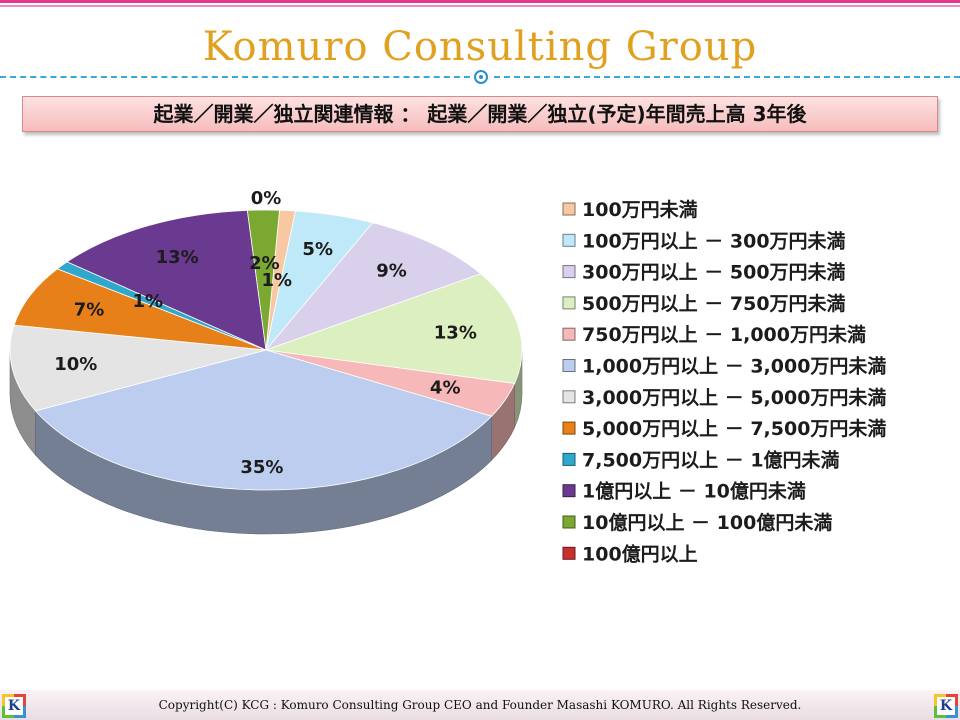  What do you see at coordinates (694, 491) in the screenshot?
I see `legend-label-9: 1億円以上 － 10億円未満` at bounding box center [694, 491].